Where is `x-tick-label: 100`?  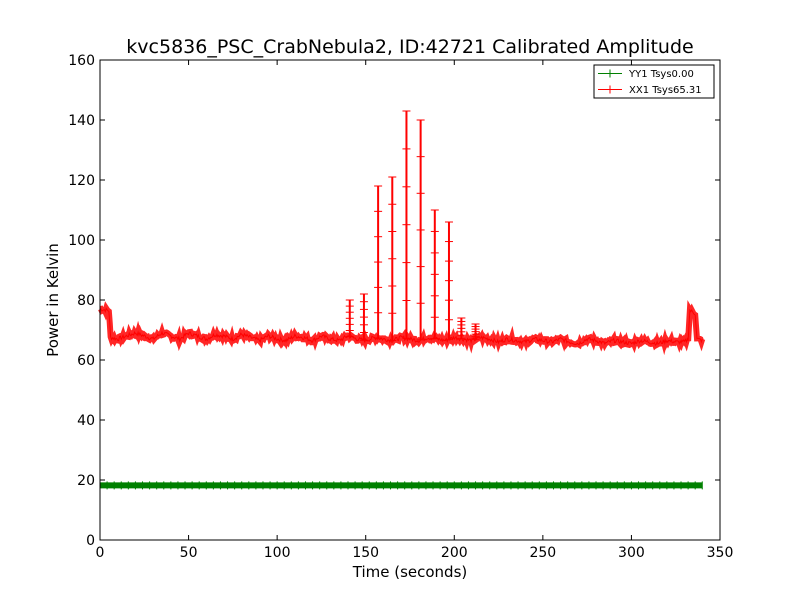 x-tick-label: 100 is located at coordinates (277, 553).